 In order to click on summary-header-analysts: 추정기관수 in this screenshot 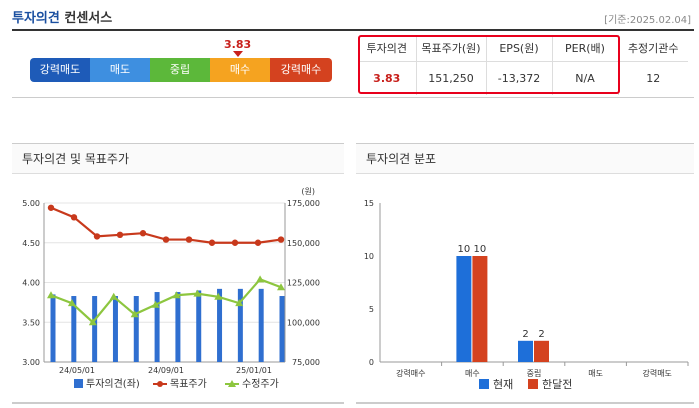, I will do `click(652, 48)`.